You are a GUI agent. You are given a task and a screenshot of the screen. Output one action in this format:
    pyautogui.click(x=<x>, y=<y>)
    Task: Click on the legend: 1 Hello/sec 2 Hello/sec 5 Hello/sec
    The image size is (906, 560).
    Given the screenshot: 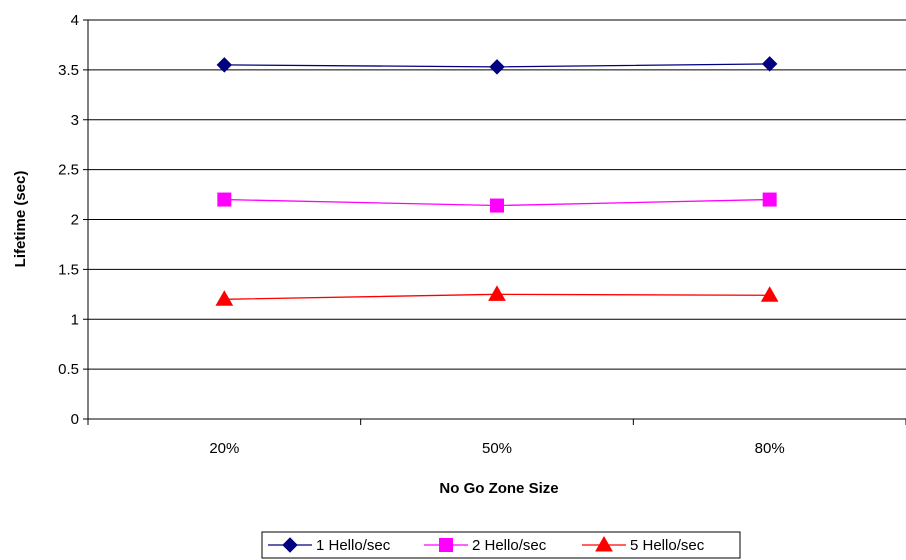 What is the action you would take?
    pyautogui.click(x=501, y=545)
    